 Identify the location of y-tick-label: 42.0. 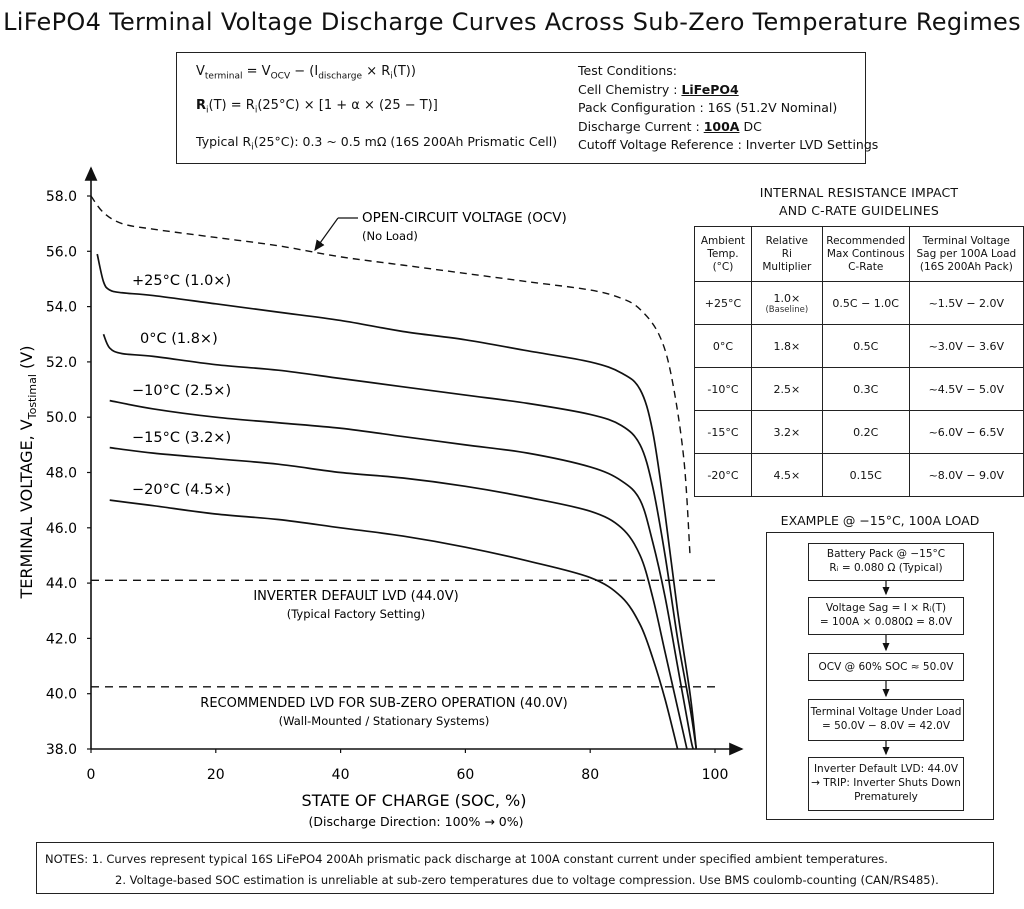
(61, 639).